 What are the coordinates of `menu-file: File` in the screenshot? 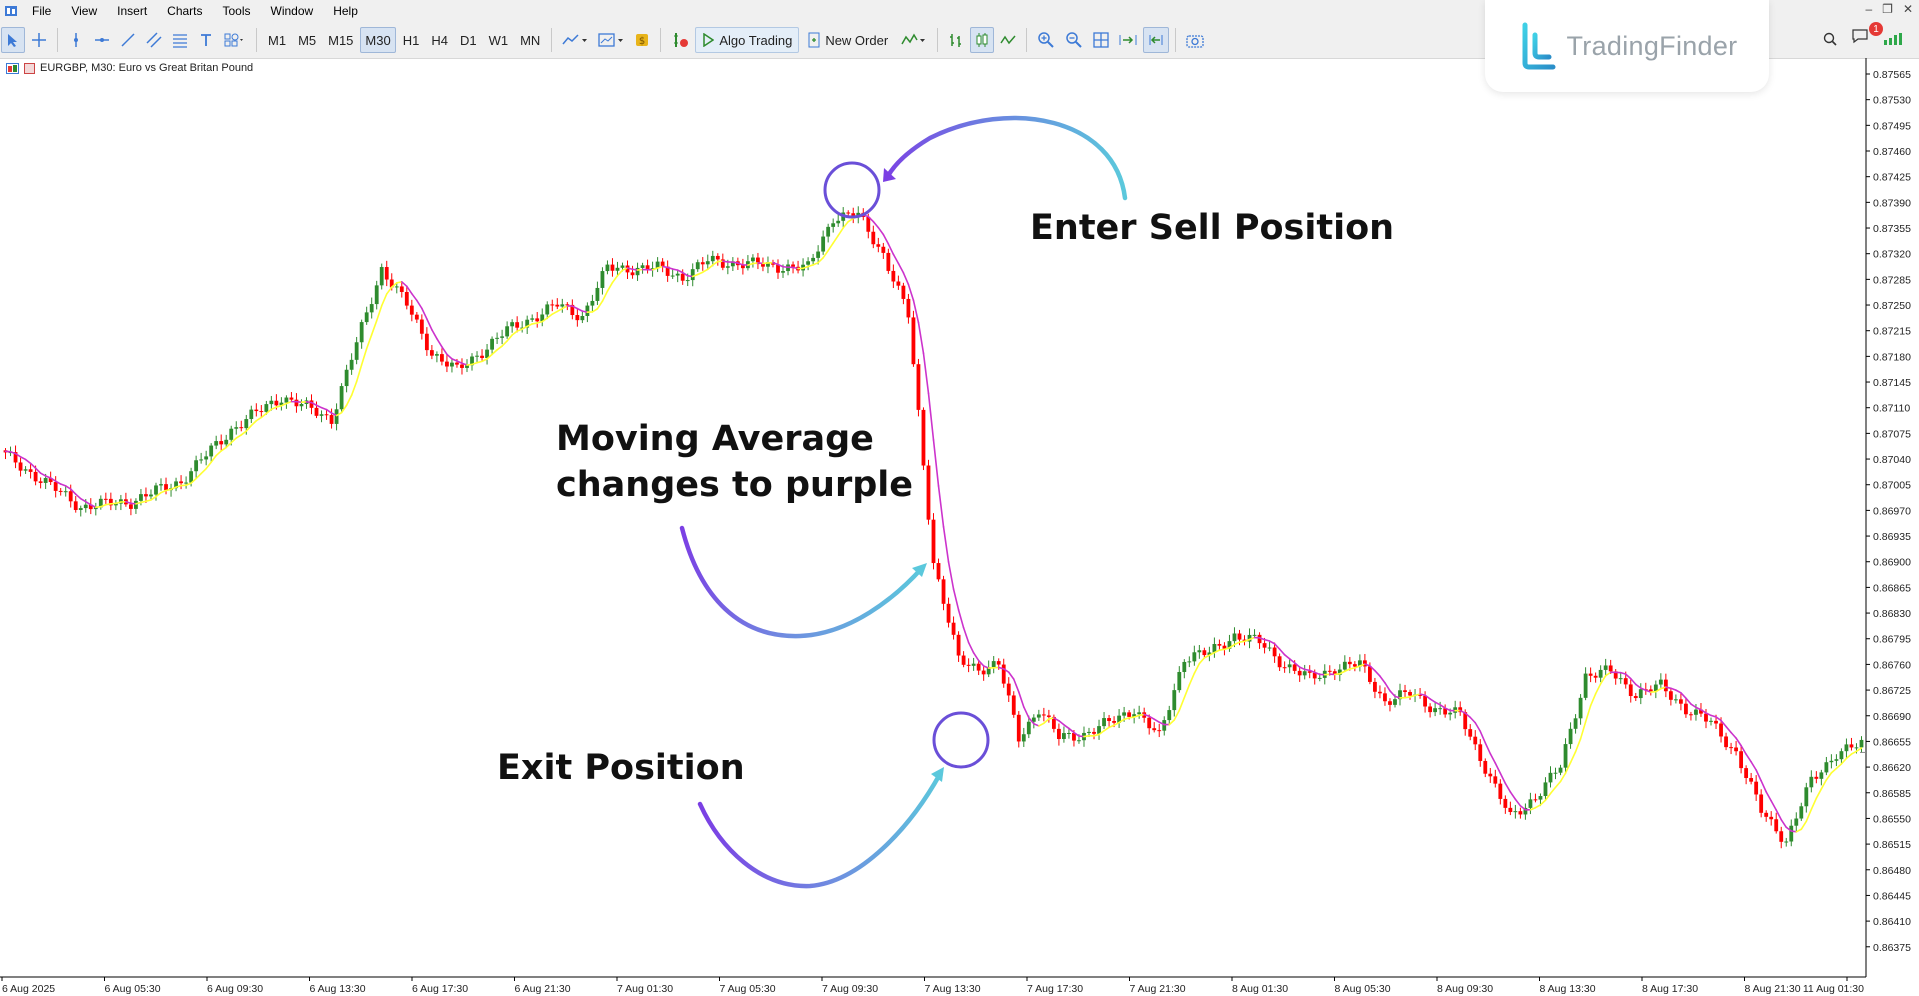 It's located at (42, 11).